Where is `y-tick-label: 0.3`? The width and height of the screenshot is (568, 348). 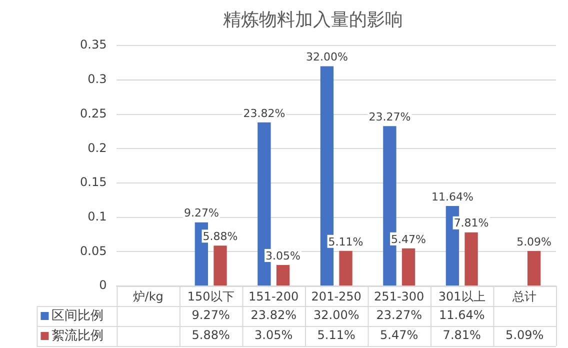
y-tick-label: 0.3 is located at coordinates (97, 79).